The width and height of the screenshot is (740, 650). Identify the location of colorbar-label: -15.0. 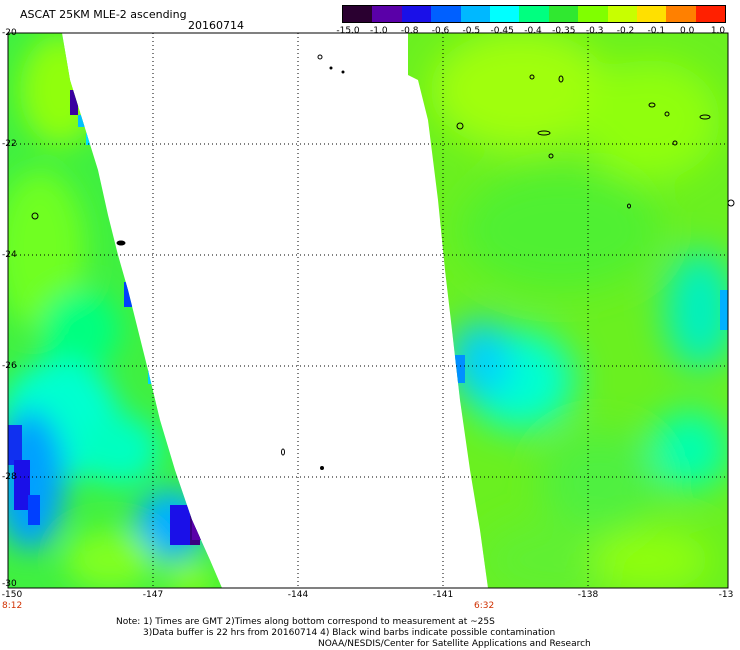
(348, 31).